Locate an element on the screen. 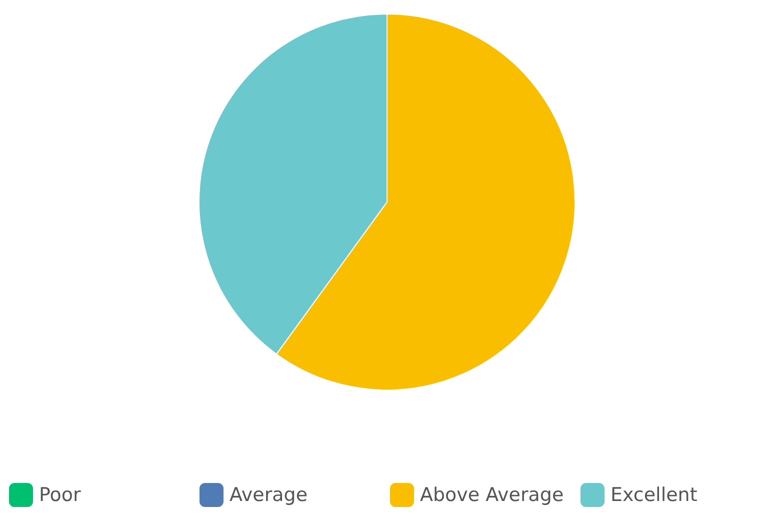 This screenshot has height=514, width=766. legend-label: Average is located at coordinates (269, 495).